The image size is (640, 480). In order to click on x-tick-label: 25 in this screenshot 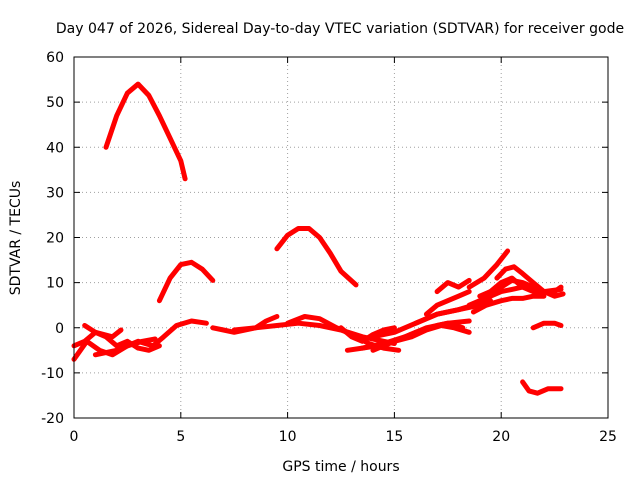, I will do `click(608, 437)`.